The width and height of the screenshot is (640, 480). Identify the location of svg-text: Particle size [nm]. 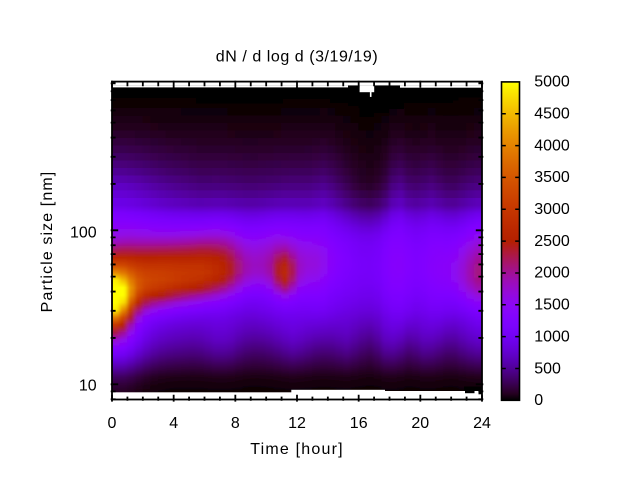
(47, 242).